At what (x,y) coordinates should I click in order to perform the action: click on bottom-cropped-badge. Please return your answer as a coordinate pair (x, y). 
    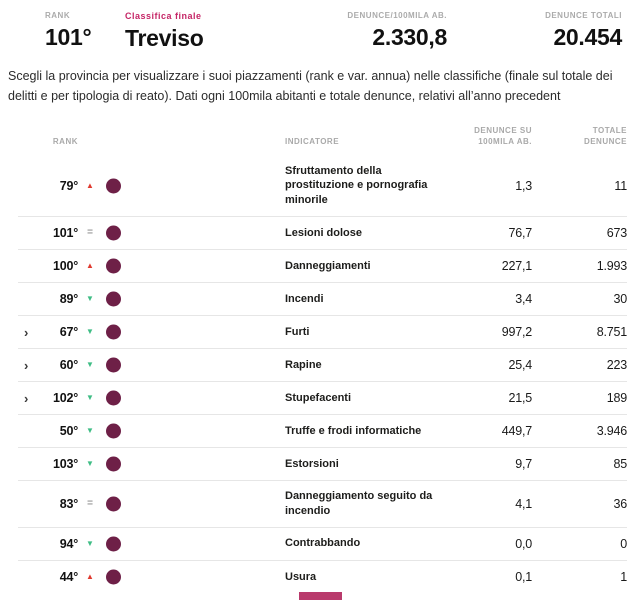
    Looking at the image, I should click on (320, 596).